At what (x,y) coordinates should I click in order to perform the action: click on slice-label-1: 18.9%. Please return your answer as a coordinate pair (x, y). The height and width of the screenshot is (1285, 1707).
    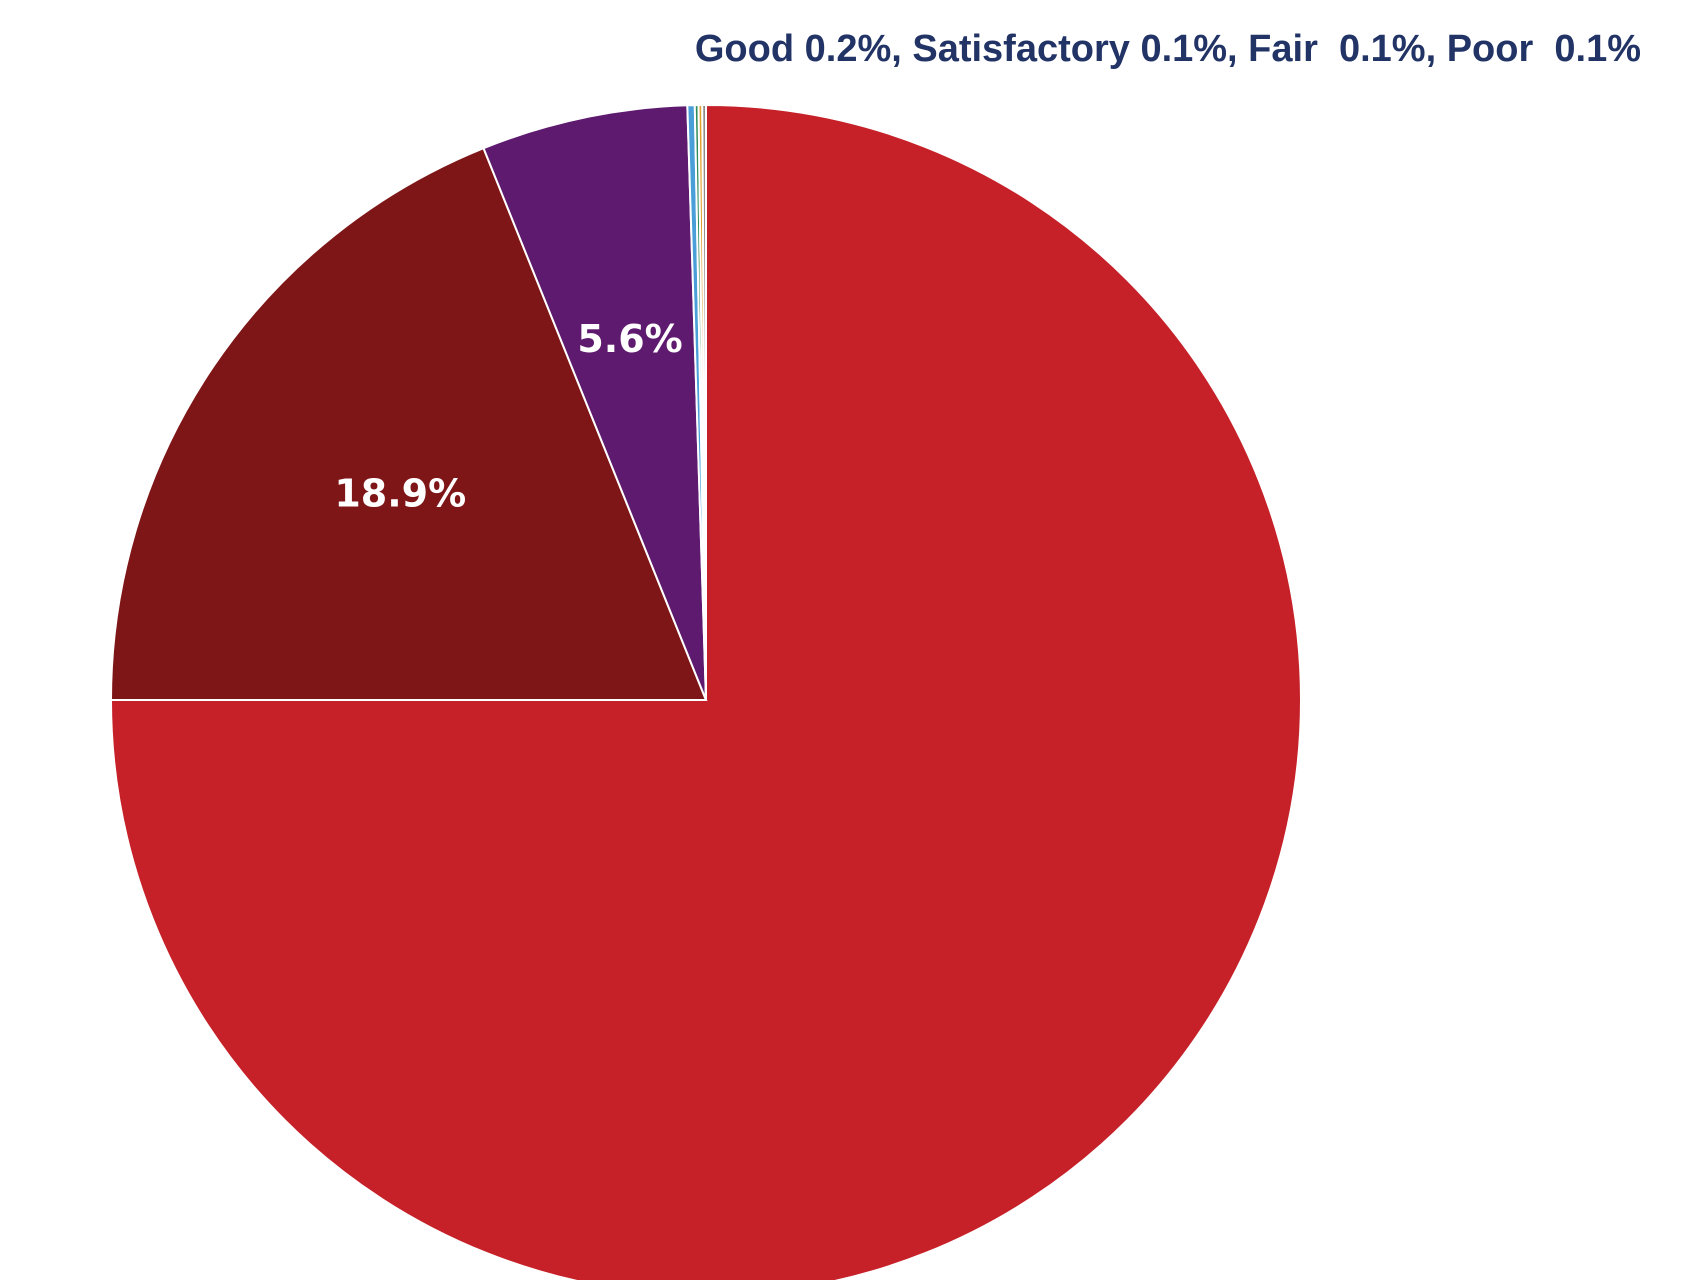
    Looking at the image, I should click on (400, 494).